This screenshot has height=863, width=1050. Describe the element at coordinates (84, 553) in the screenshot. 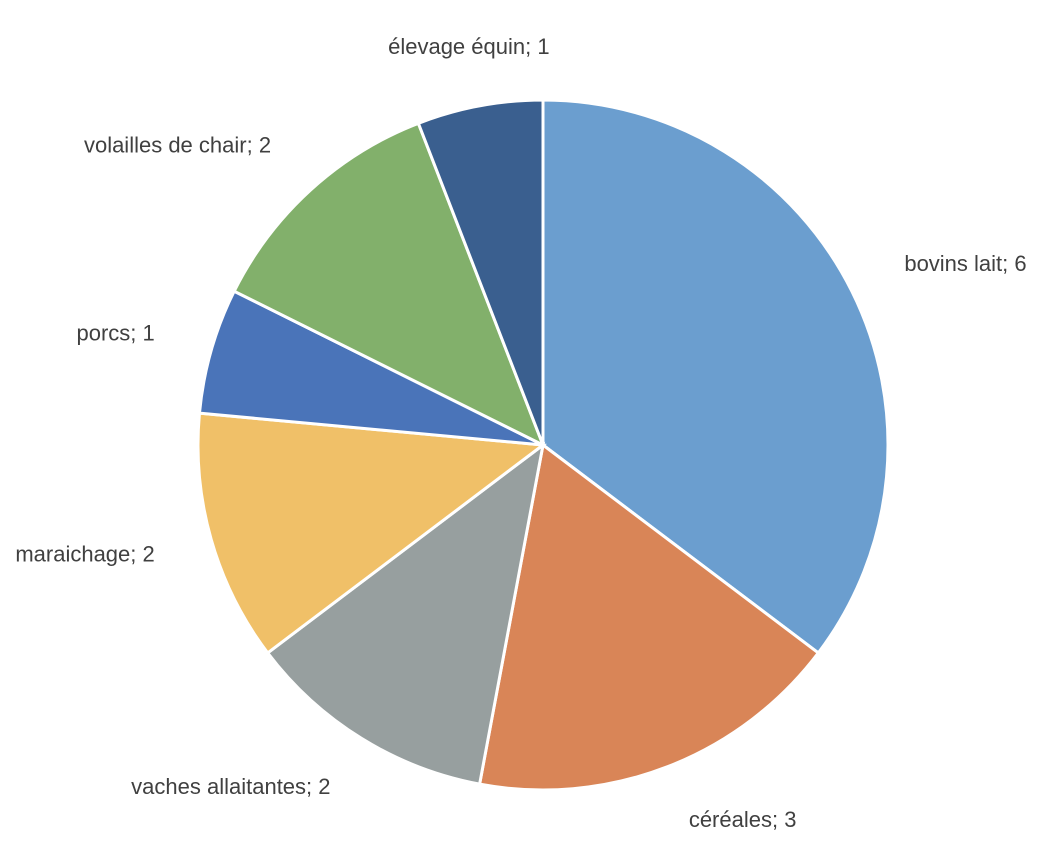

I see `data-label: maraichage; 2` at that location.